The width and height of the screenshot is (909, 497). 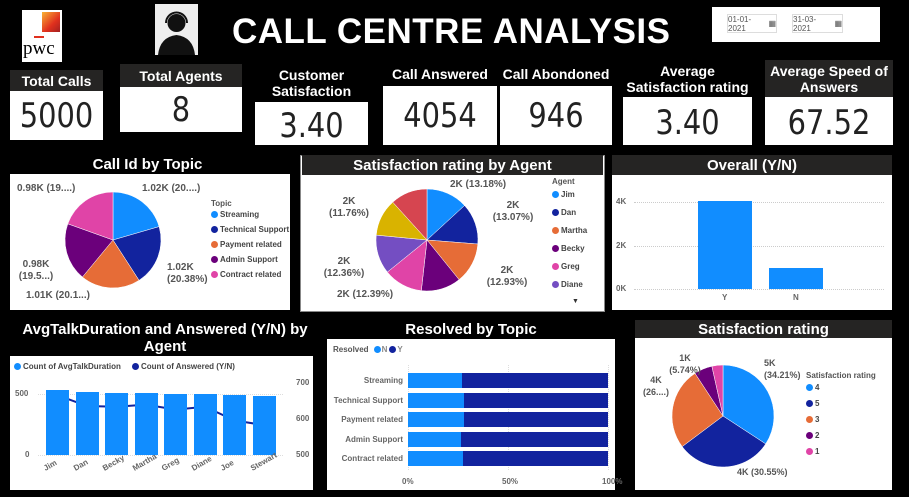 I want to click on data-label: 2K (13.18%), so click(x=478, y=184).